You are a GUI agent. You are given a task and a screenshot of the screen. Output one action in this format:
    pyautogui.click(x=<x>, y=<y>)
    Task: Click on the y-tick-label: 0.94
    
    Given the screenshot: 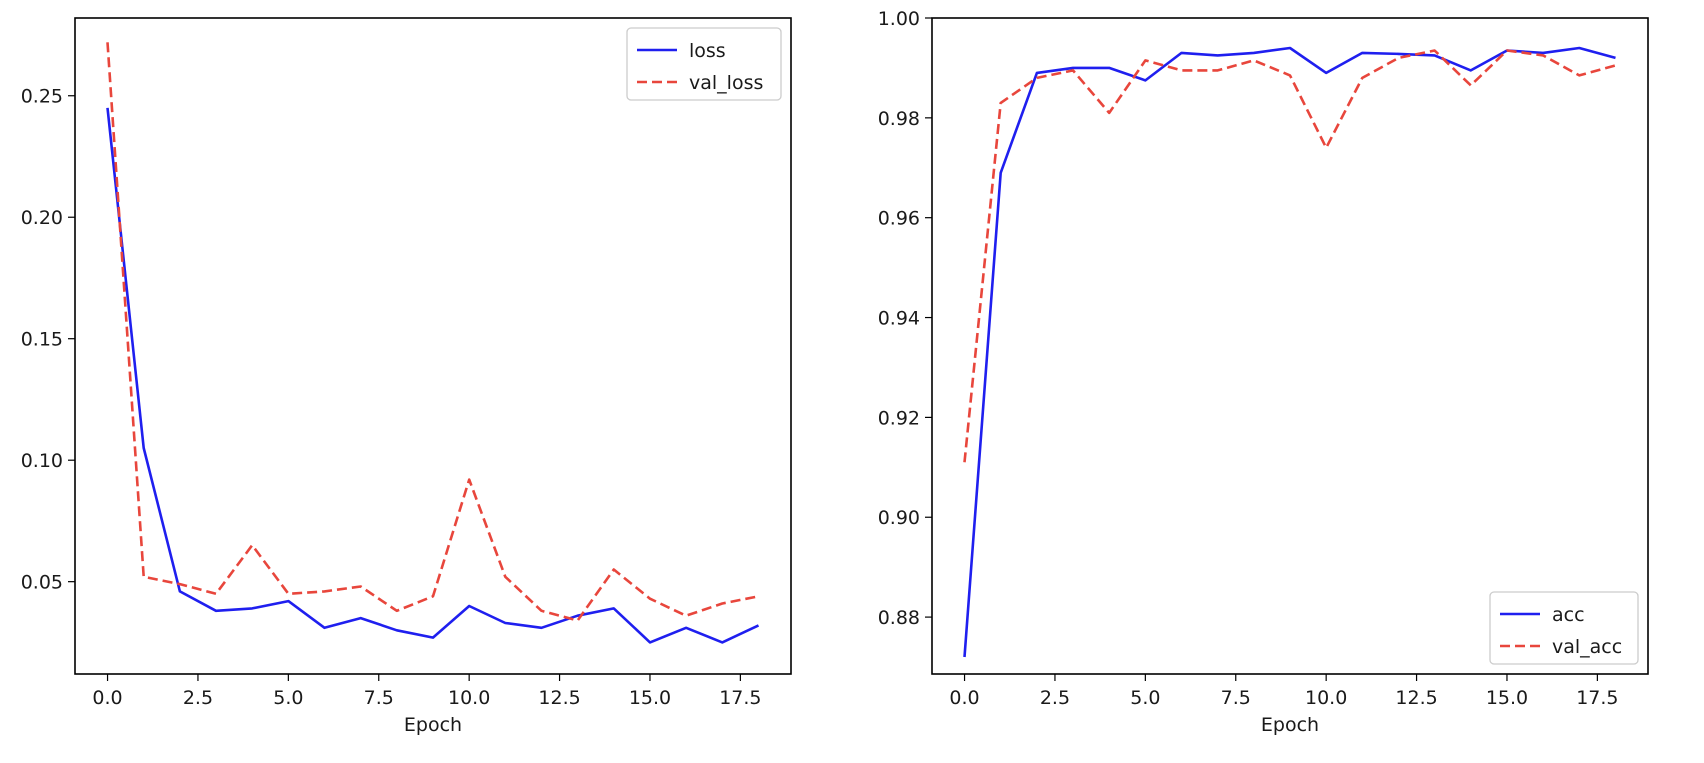 What is the action you would take?
    pyautogui.click(x=899, y=319)
    